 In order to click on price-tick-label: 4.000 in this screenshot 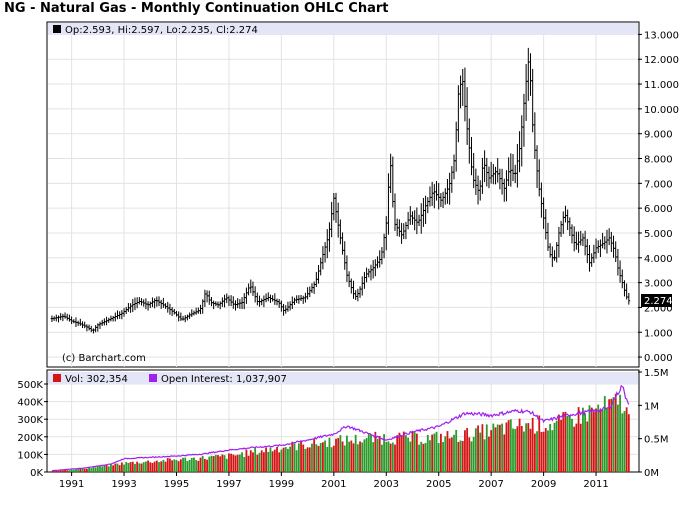, I will do `click(658, 259)`.